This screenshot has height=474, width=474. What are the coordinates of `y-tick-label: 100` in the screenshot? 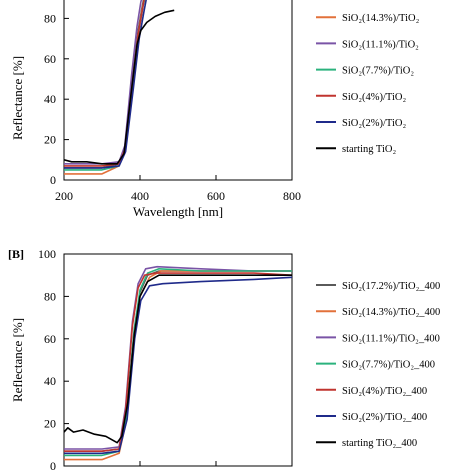 It's located at (47, 254).